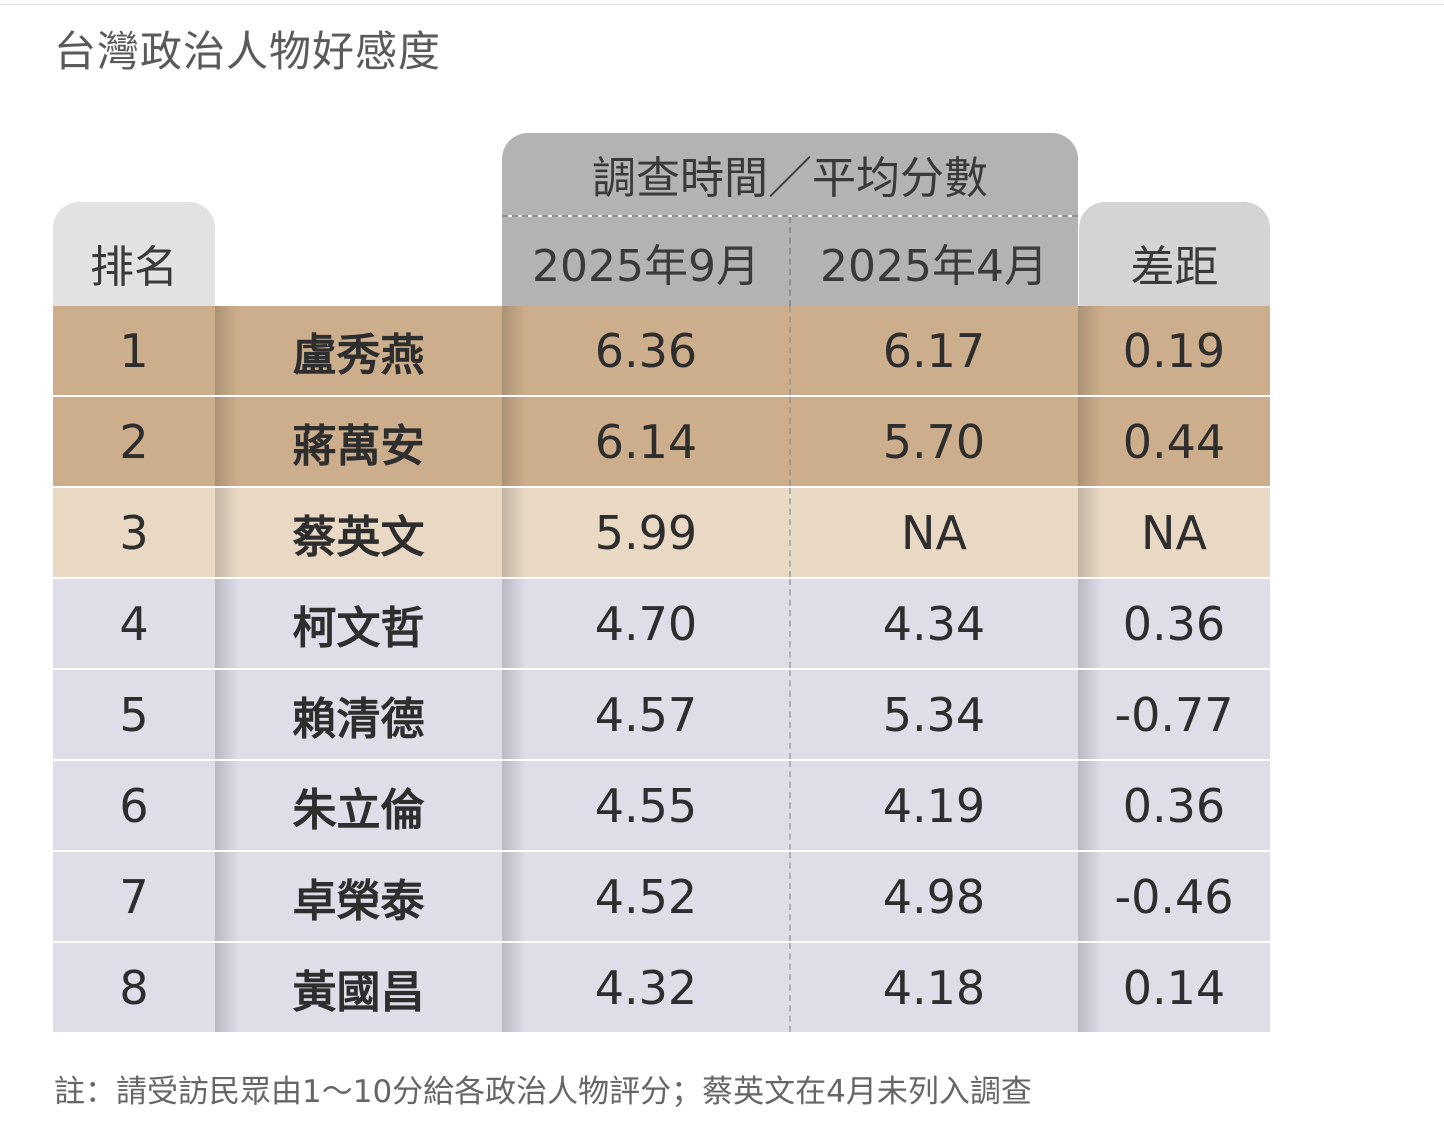 This screenshot has width=1444, height=1134. I want to click on header-dashed-divider, so click(790, 216).